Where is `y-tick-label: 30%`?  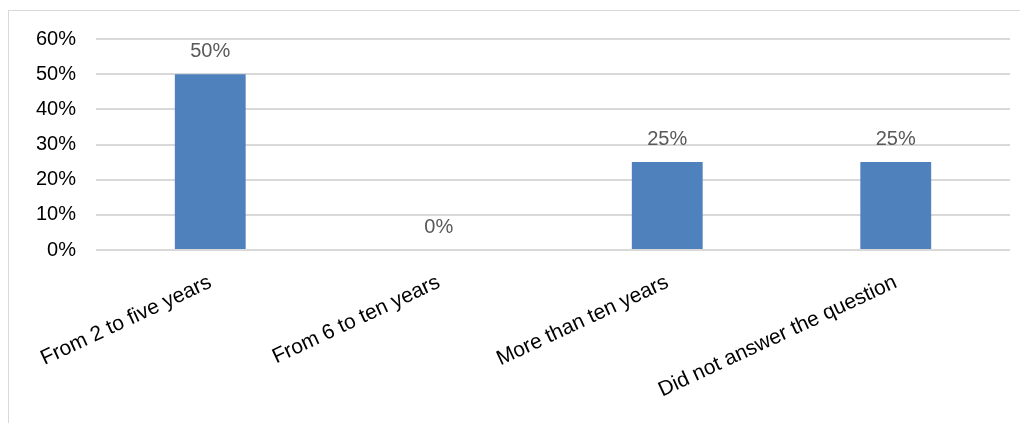 y-tick-label: 30% is located at coordinates (56, 143).